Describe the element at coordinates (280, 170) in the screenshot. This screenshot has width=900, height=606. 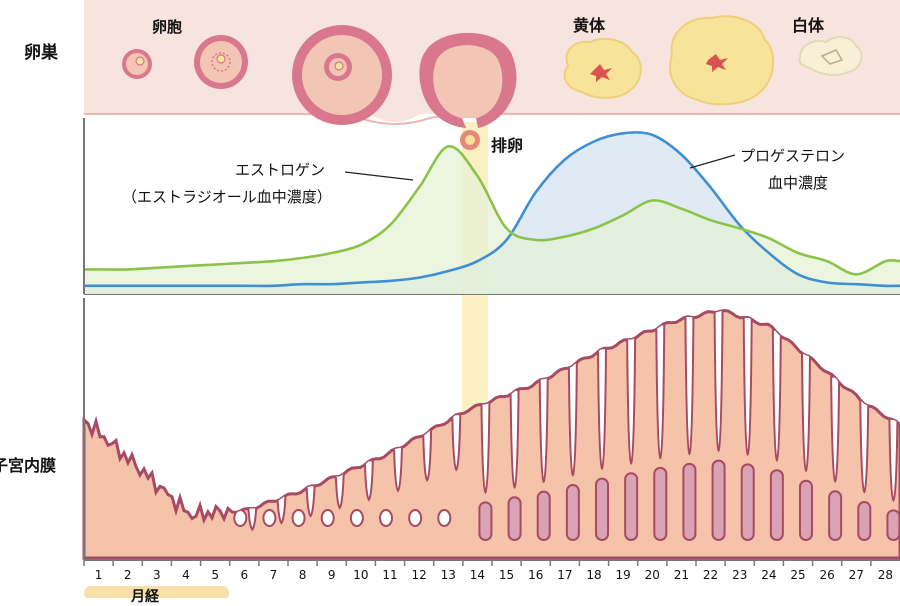
I see `estrogen-label: エストロゲン` at that location.